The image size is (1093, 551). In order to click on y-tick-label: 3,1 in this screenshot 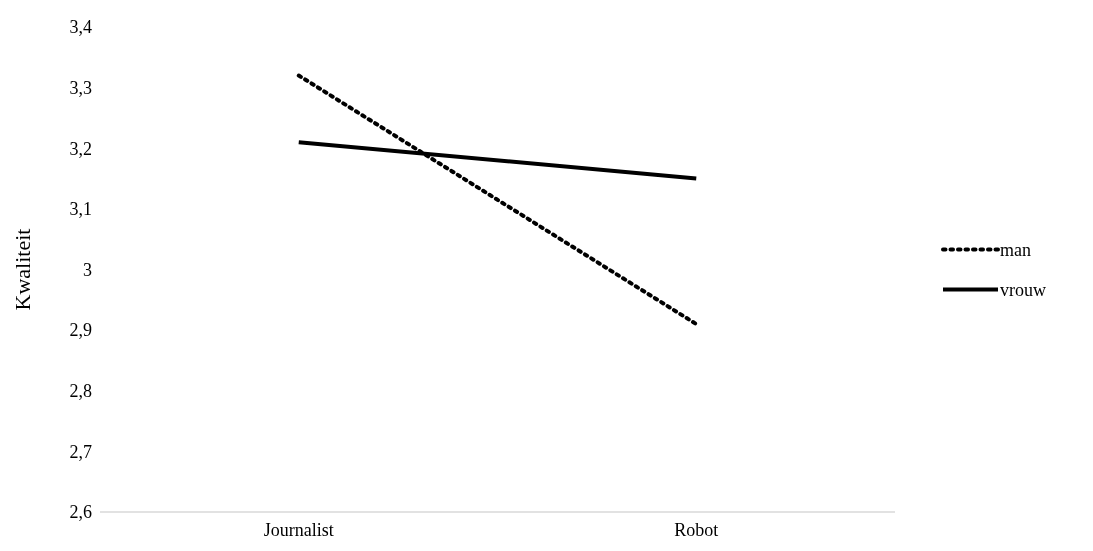, I will do `click(80, 209)`.